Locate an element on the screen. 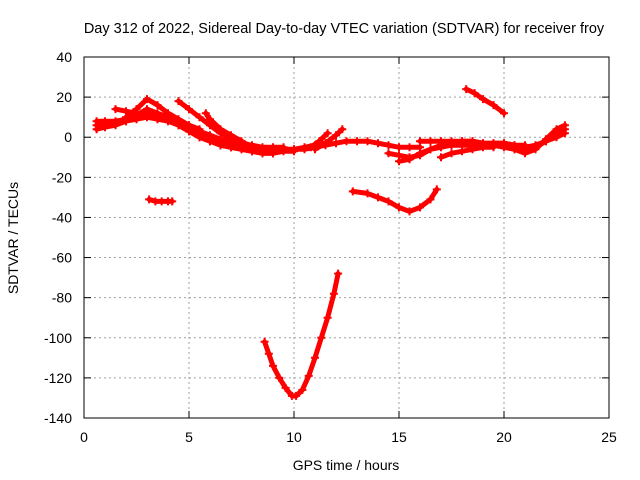 Image resolution: width=640 pixels, height=480 pixels. x-tick-label: 0 is located at coordinates (84, 437).